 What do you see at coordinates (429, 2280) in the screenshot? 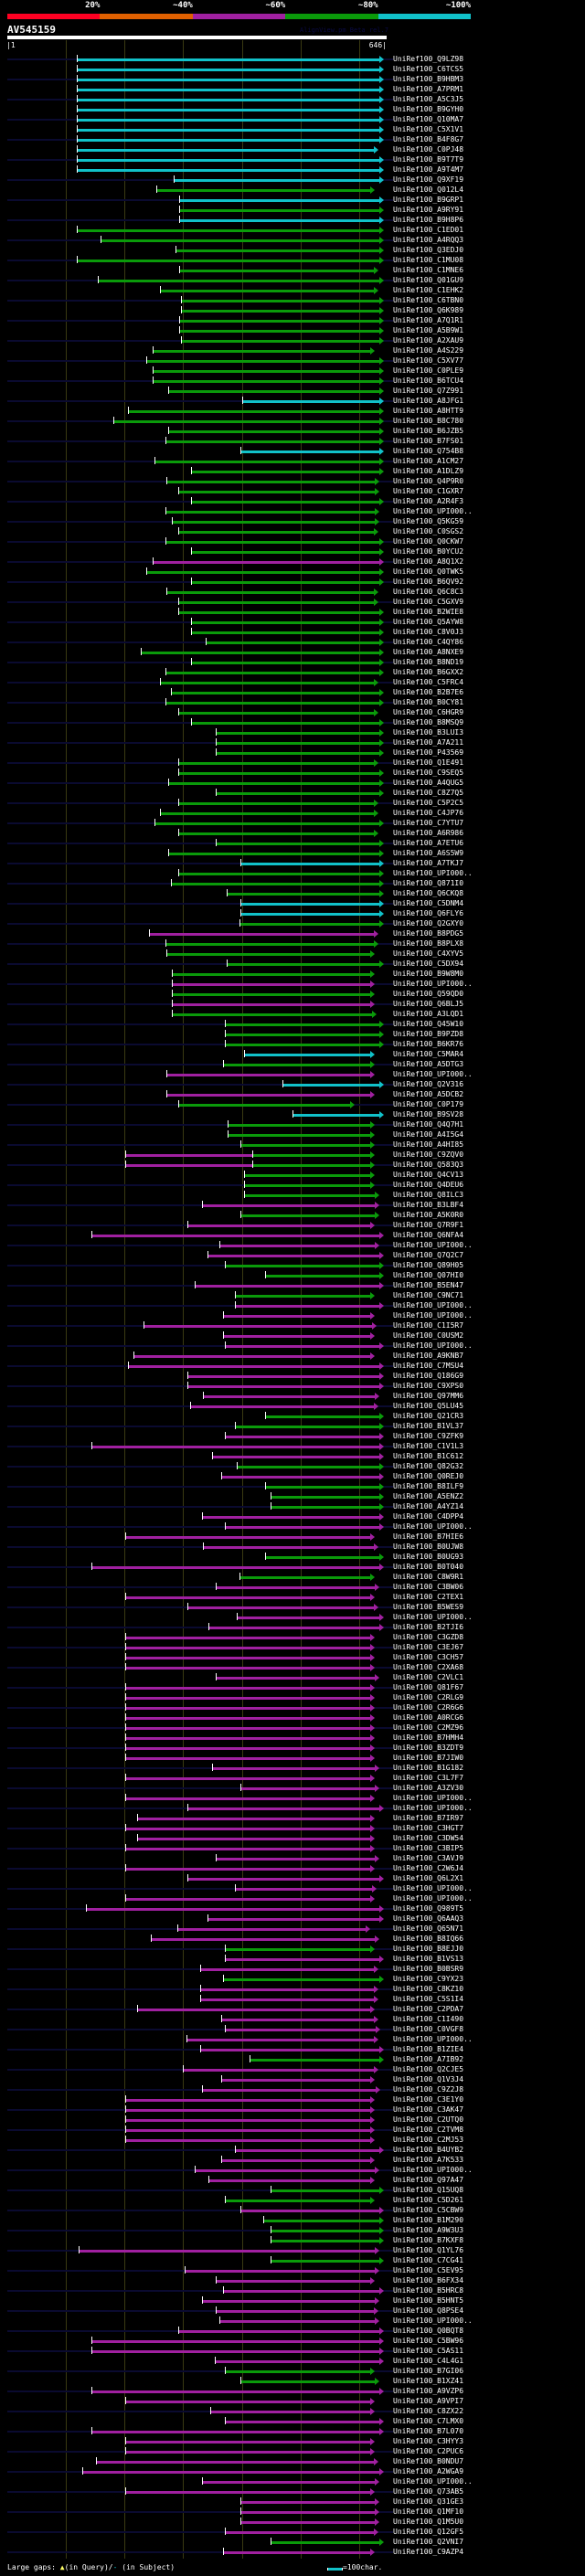
I see `hit-label: UniRef100_B6FX34` at bounding box center [429, 2280].